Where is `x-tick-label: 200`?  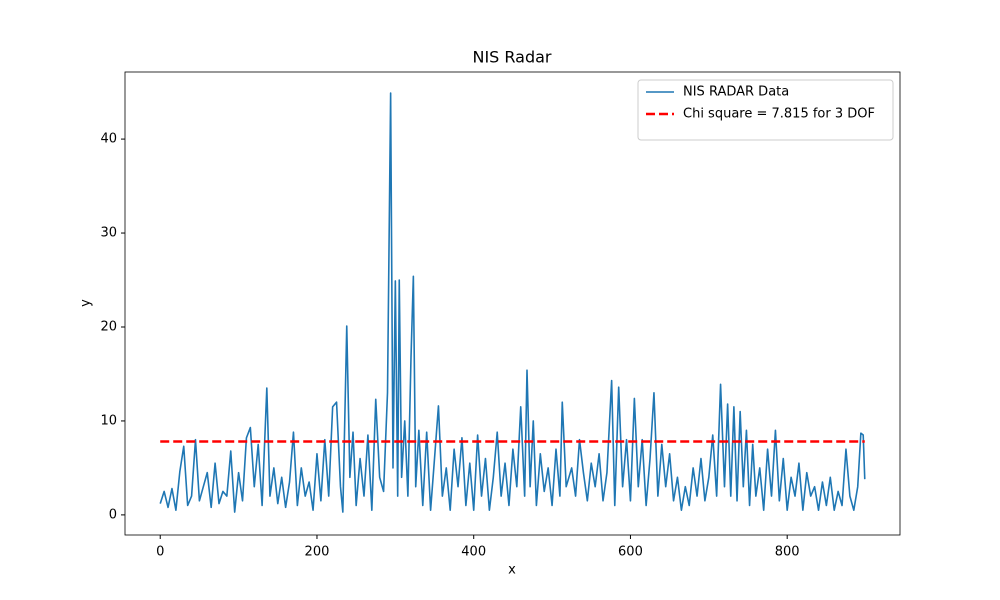
x-tick-label: 200 is located at coordinates (317, 552).